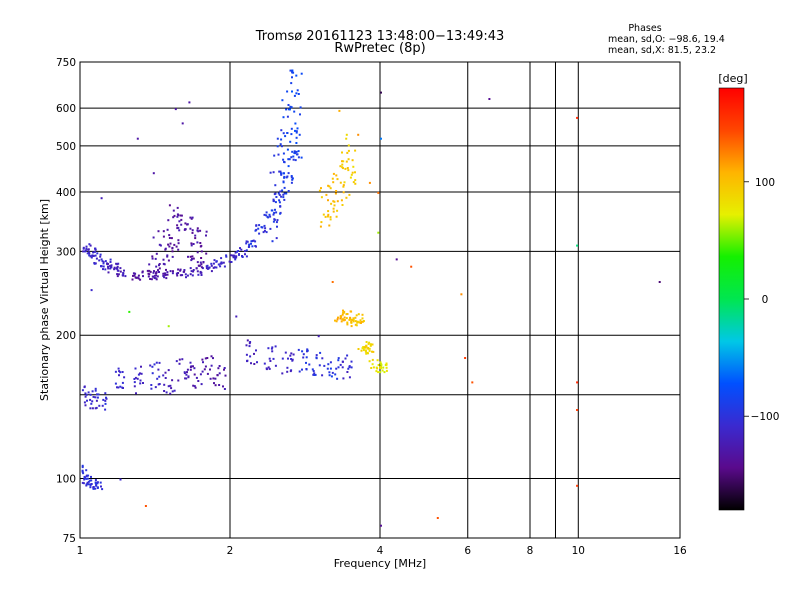  Describe the element at coordinates (666, 39) in the screenshot. I see `stats-o-line: mean, sd,O: −98.6, 19.4` at that location.